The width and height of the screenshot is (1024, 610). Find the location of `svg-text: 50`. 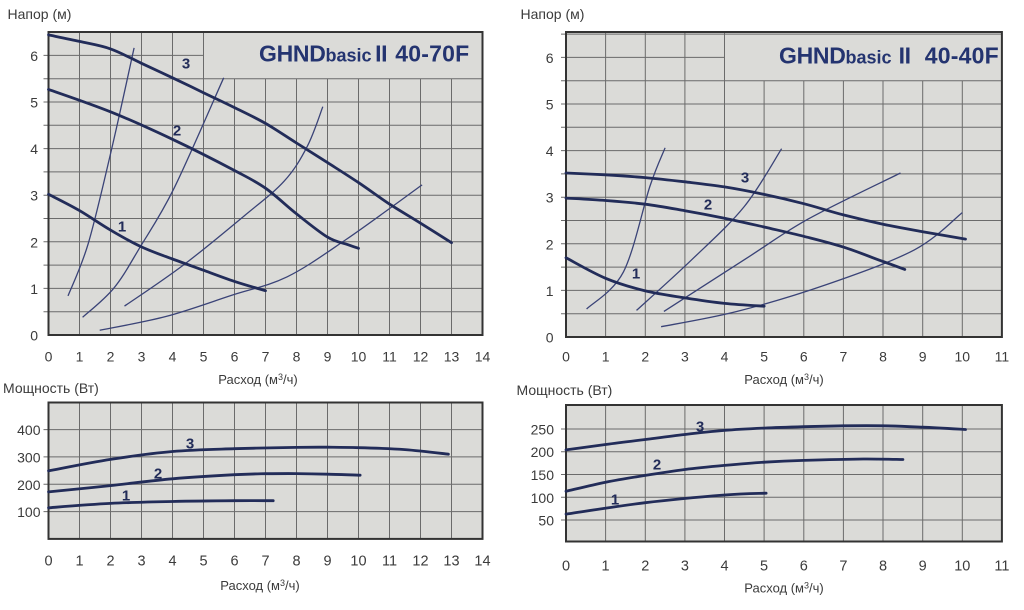

svg-text: 50 is located at coordinates (546, 521).